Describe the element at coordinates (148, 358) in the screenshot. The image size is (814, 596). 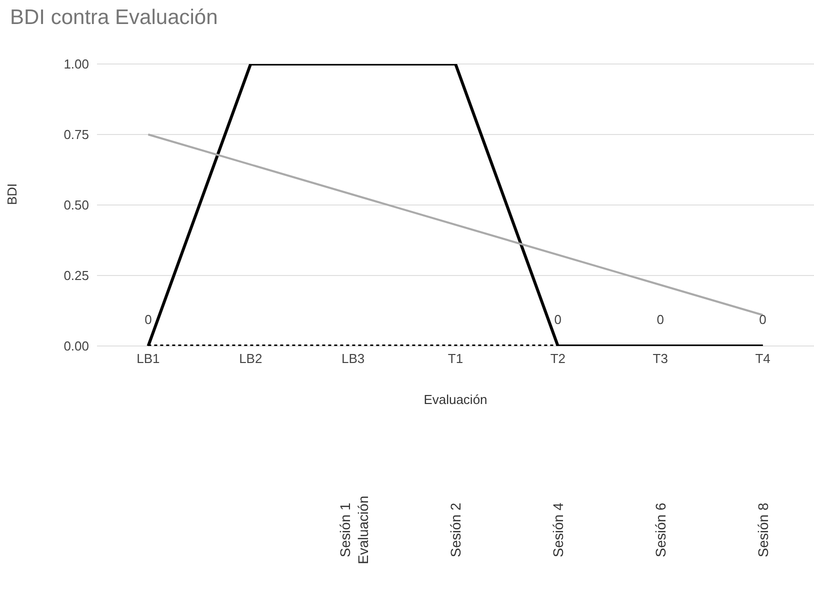
I see `x-tick-label: LB1` at that location.